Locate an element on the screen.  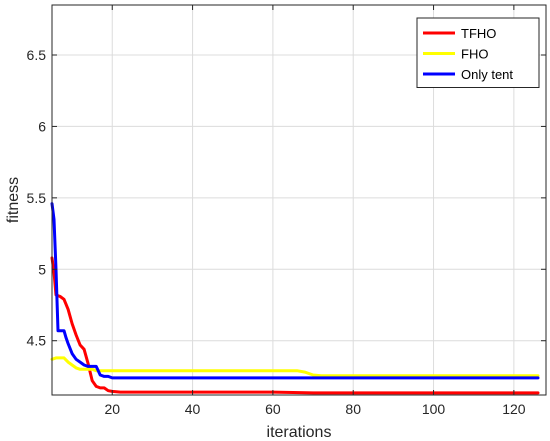
y-tick-label: 5 is located at coordinates (42, 269).